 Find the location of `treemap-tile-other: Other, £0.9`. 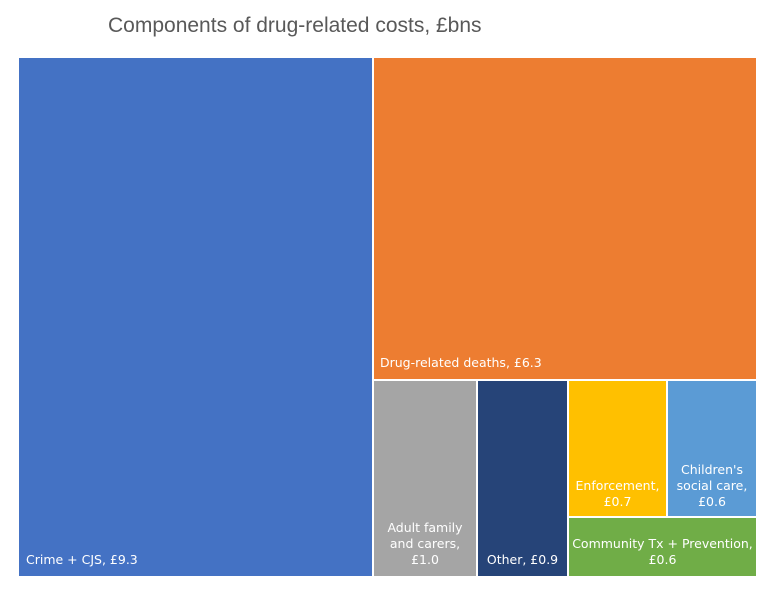

treemap-tile-other: Other, £0.9 is located at coordinates (522, 478).